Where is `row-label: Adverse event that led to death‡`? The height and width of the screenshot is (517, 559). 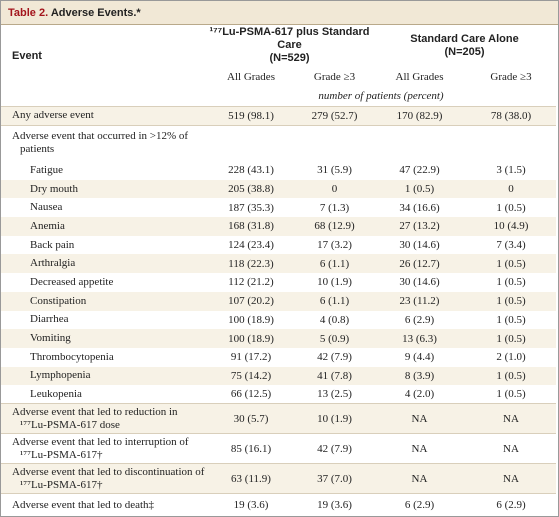
row-label: Adverse event that led to death‡ is located at coordinates (83, 504).